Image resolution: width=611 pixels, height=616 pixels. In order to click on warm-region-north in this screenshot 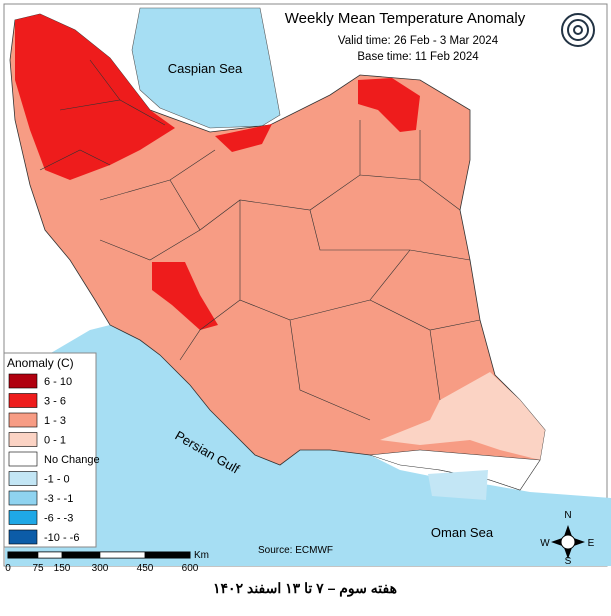, I will do `click(243, 138)`.